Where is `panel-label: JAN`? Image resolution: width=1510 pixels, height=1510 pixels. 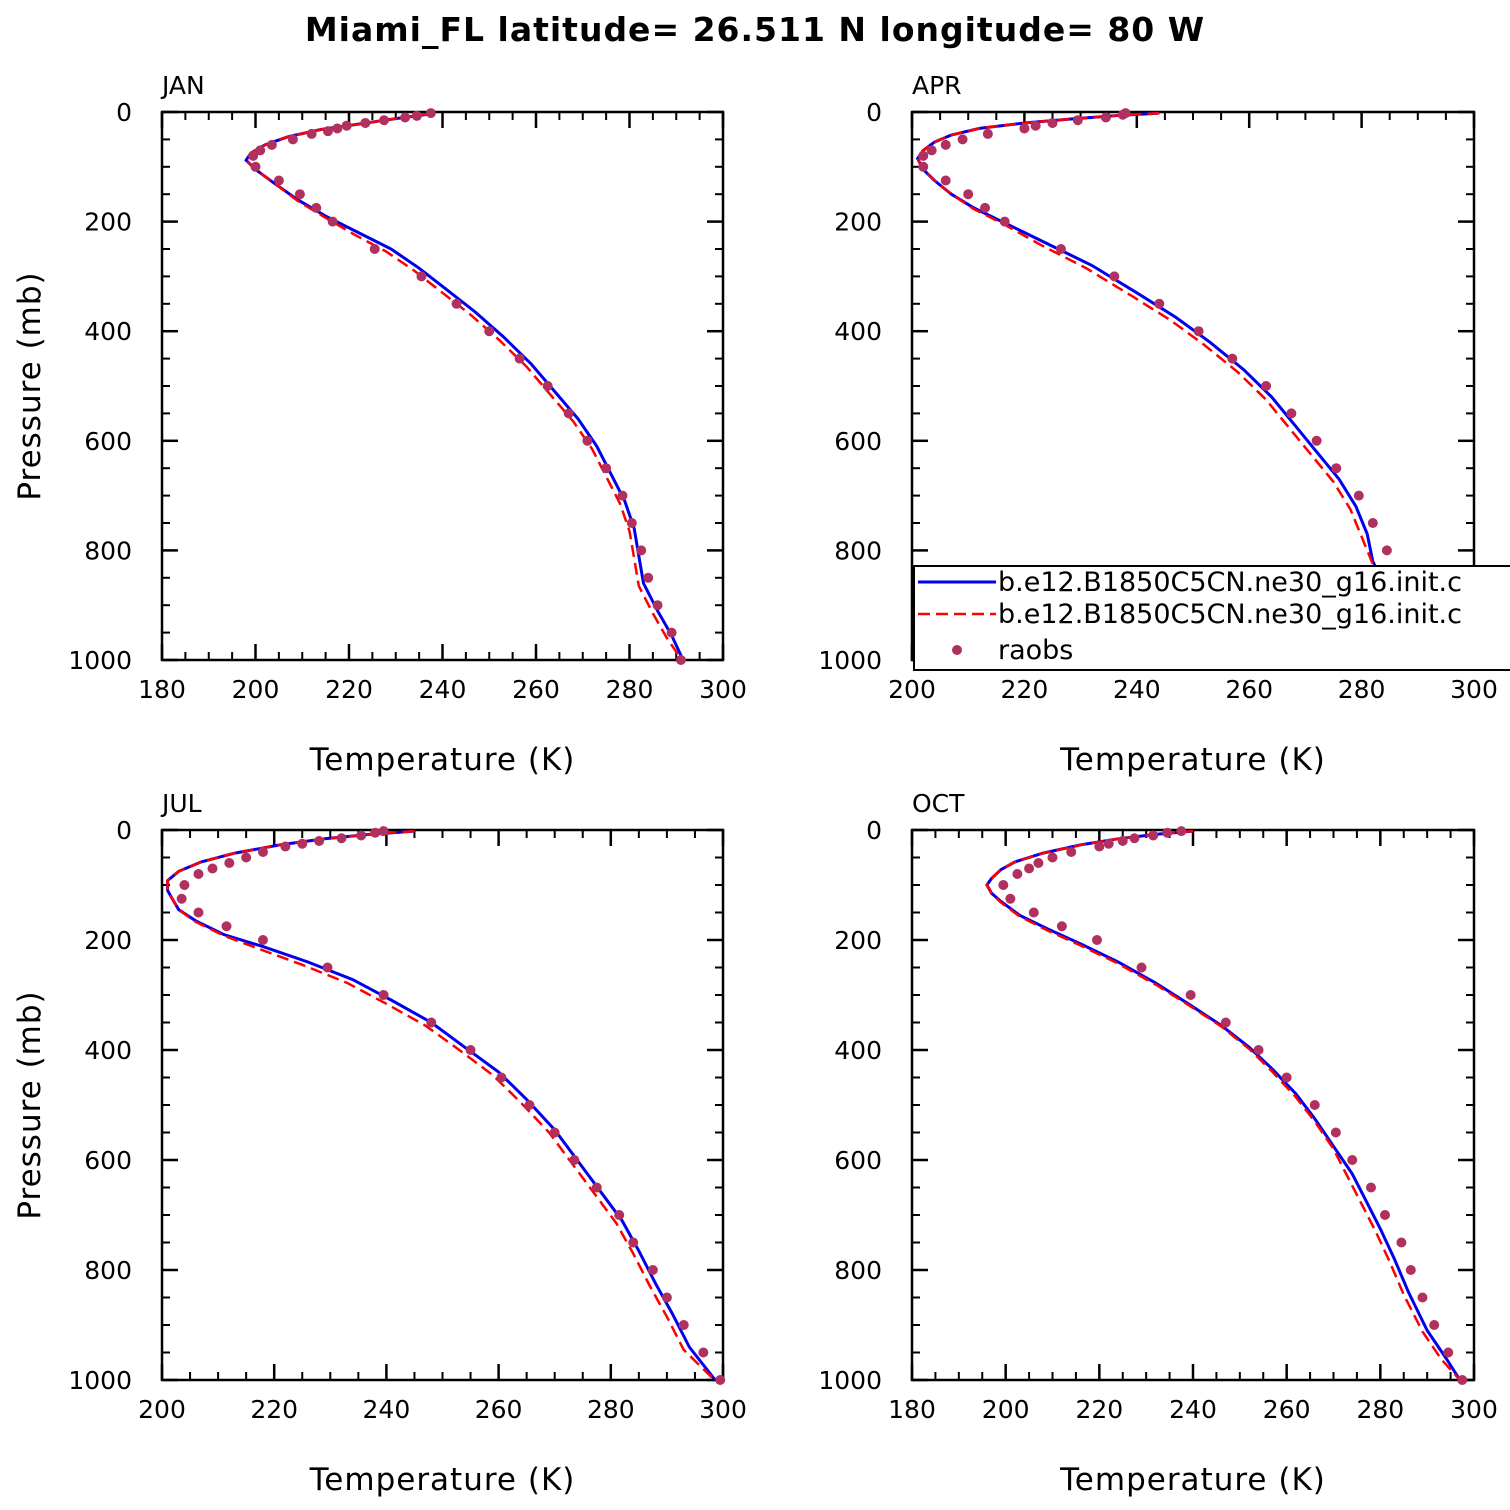 panel-label: JAN is located at coordinates (182, 85).